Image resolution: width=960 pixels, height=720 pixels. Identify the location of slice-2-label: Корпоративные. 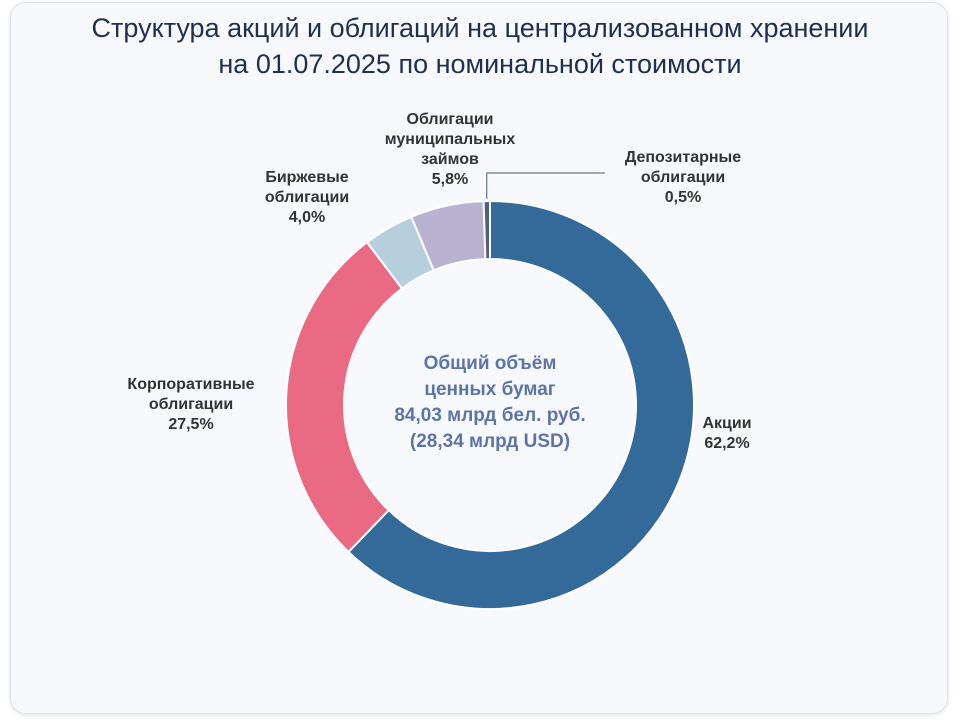
(190, 384).